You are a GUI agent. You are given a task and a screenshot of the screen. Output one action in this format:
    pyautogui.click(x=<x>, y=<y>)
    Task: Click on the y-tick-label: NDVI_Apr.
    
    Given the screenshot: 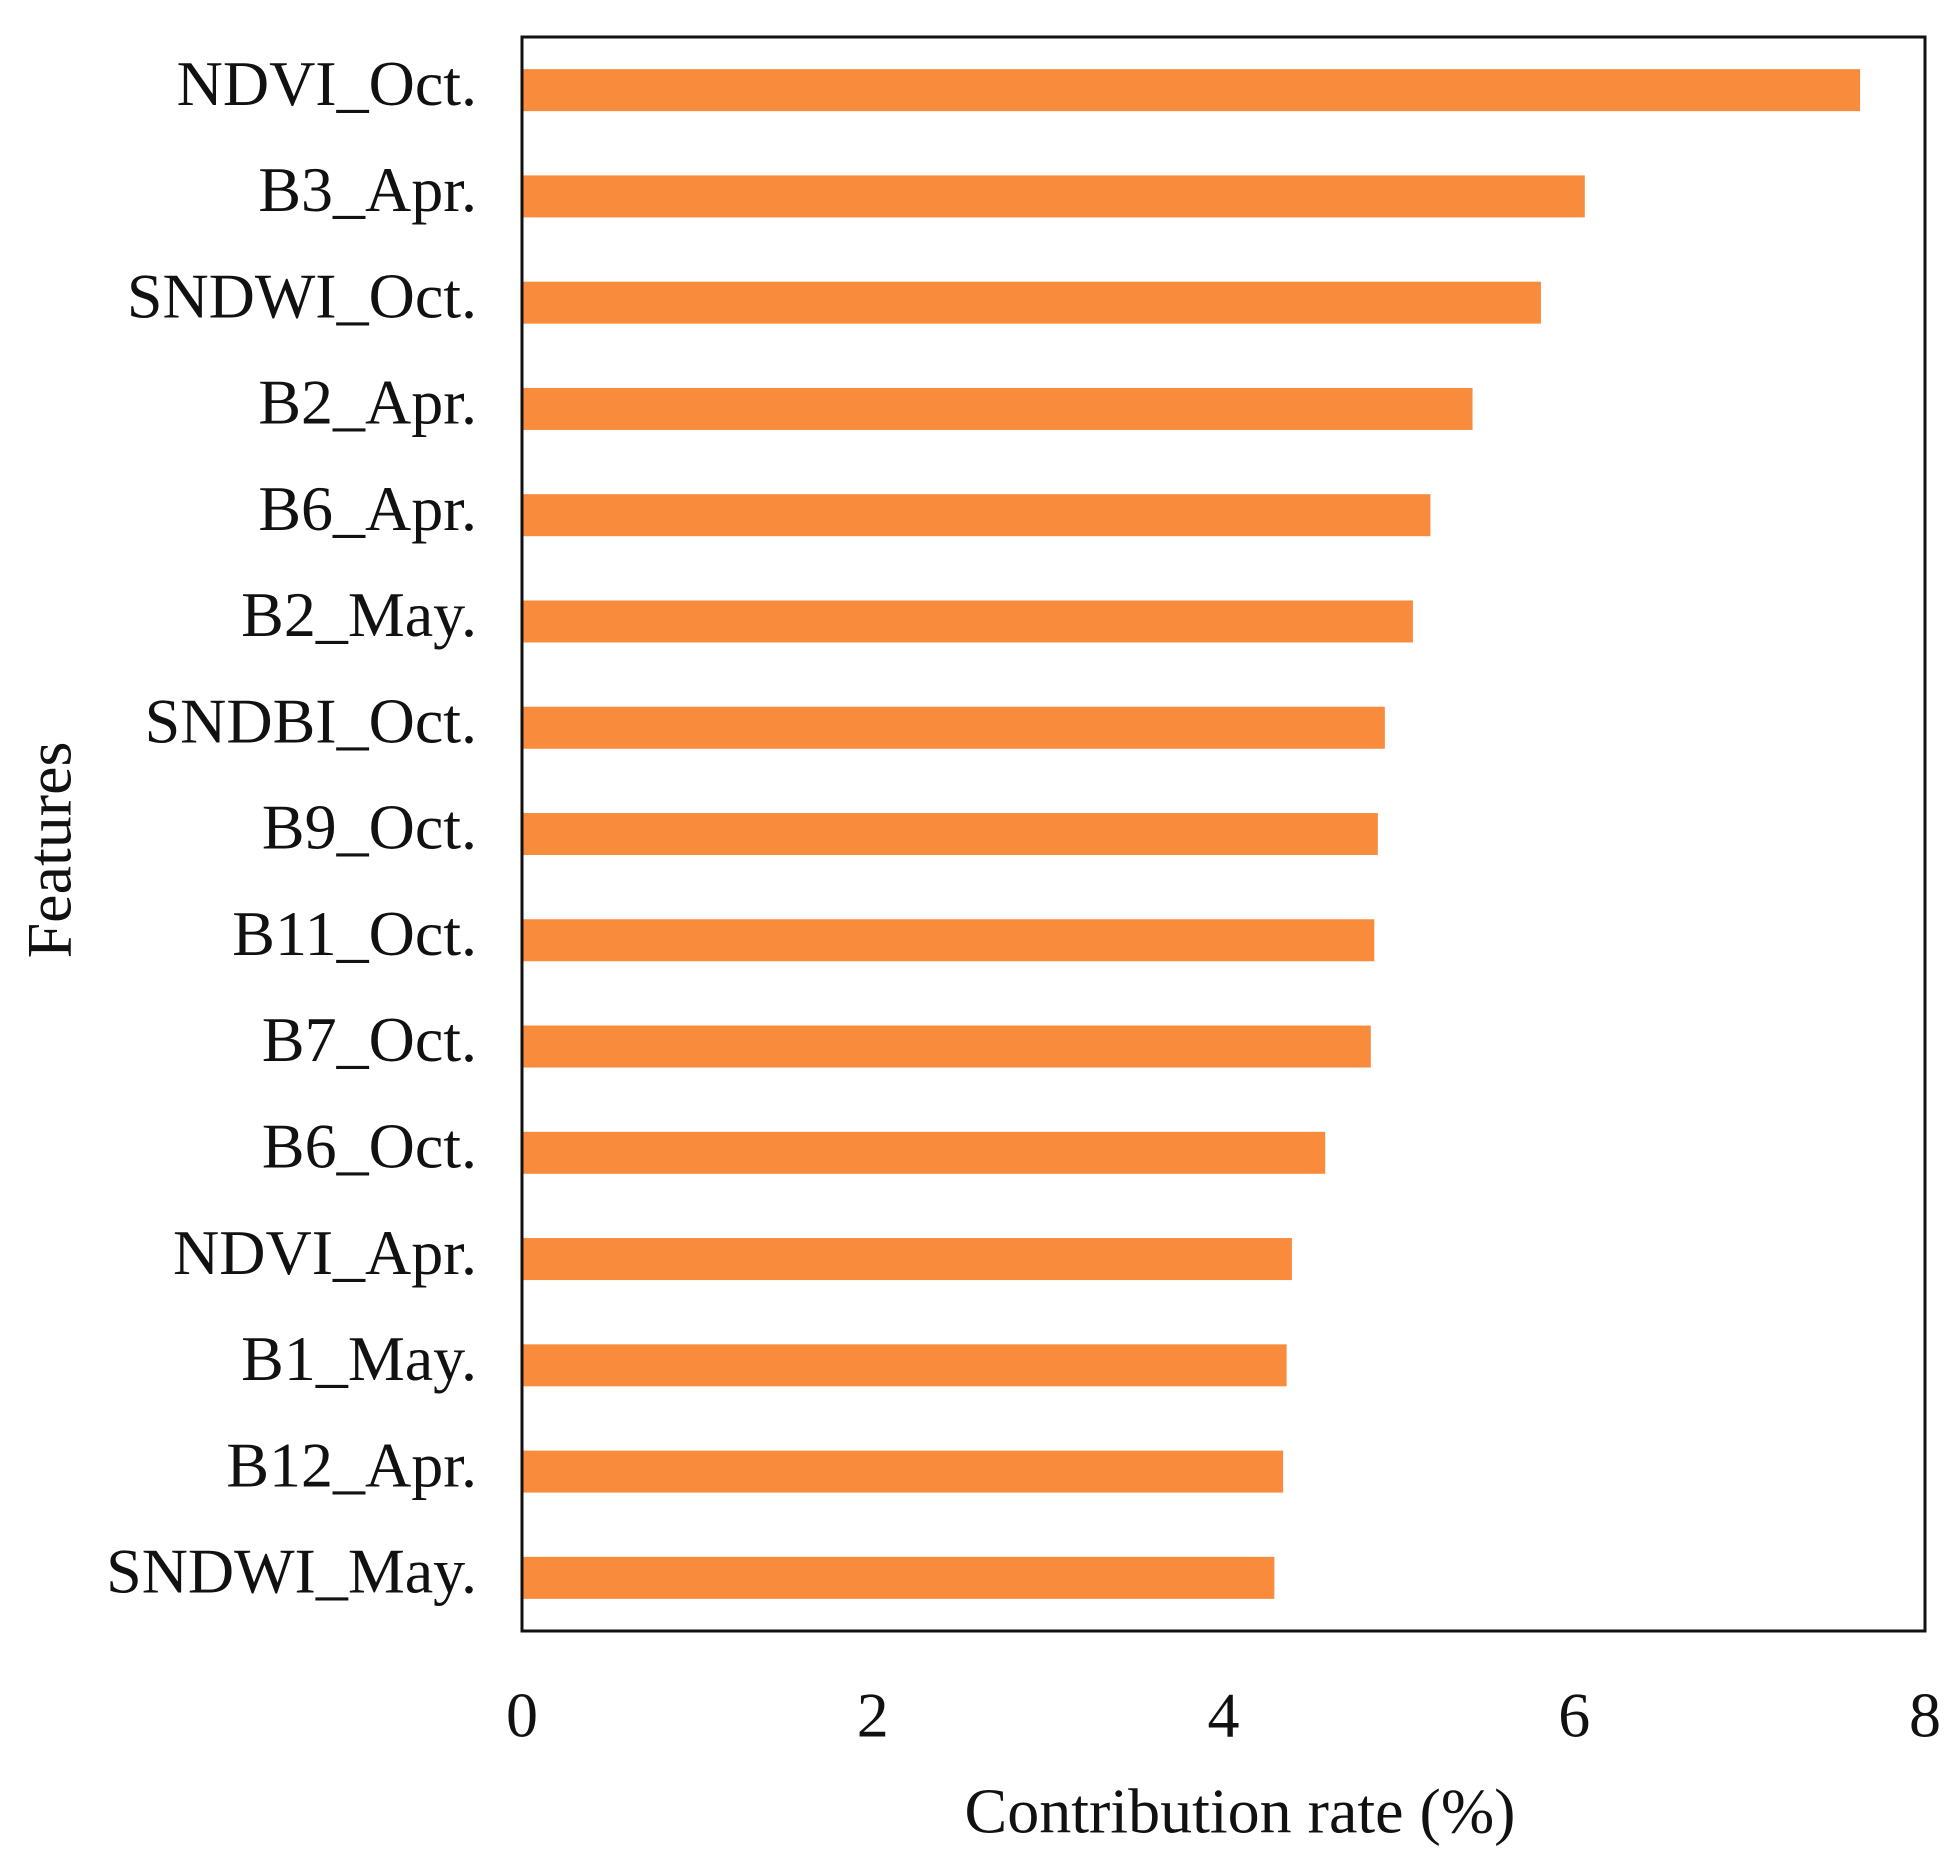 What is the action you would take?
    pyautogui.click(x=325, y=1252)
    